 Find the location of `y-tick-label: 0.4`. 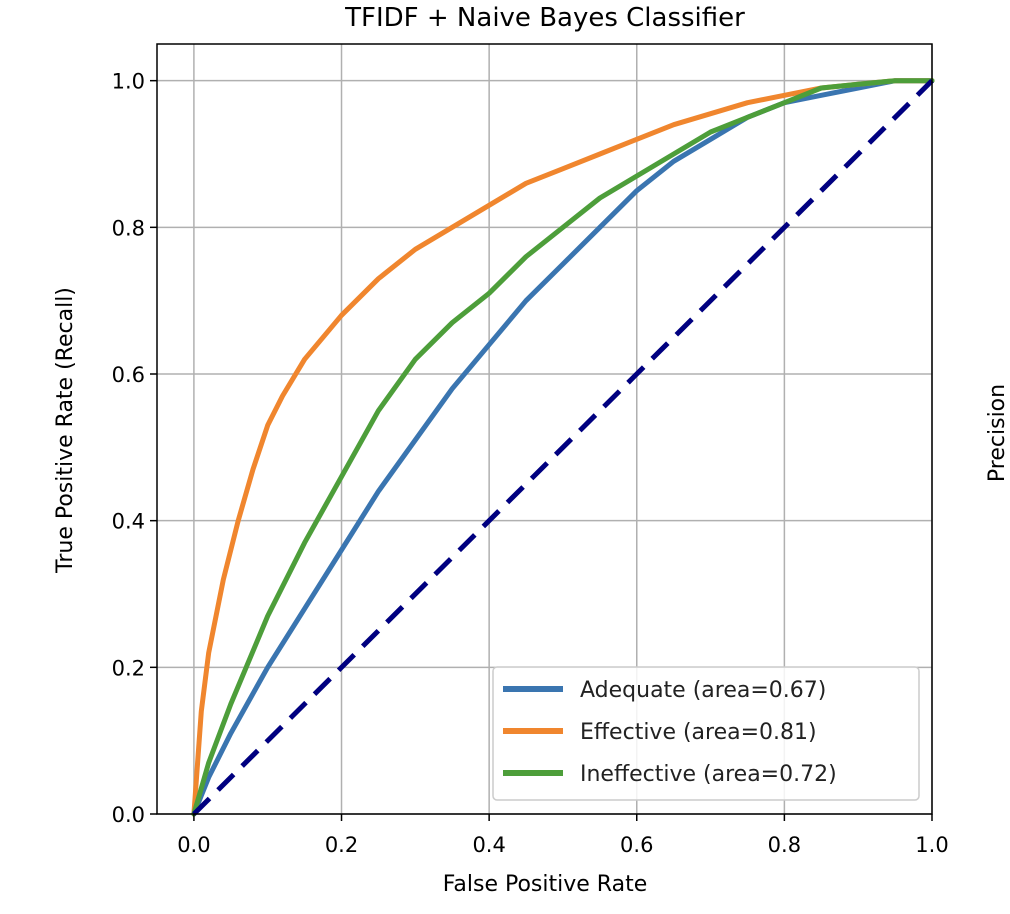

y-tick-label: 0.4 is located at coordinates (128, 522).